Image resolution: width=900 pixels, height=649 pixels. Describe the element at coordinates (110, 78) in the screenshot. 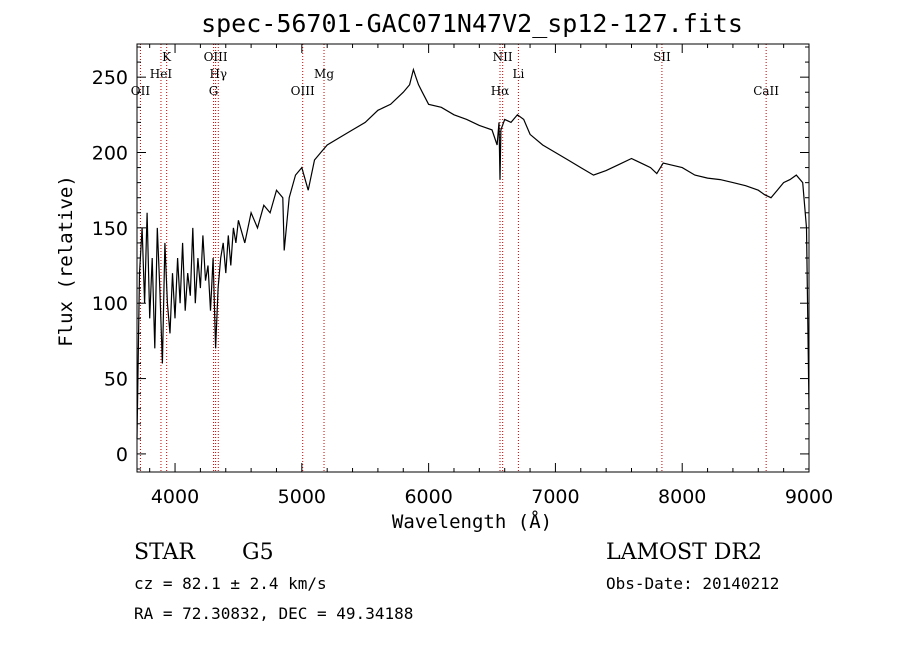

I see `y-tick-label: 250` at that location.